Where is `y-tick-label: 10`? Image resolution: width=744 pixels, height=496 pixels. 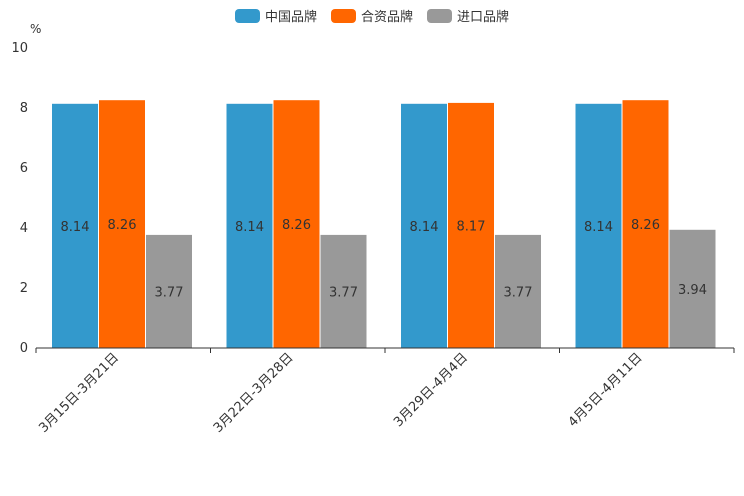
y-tick-label: 10 is located at coordinates (19, 48).